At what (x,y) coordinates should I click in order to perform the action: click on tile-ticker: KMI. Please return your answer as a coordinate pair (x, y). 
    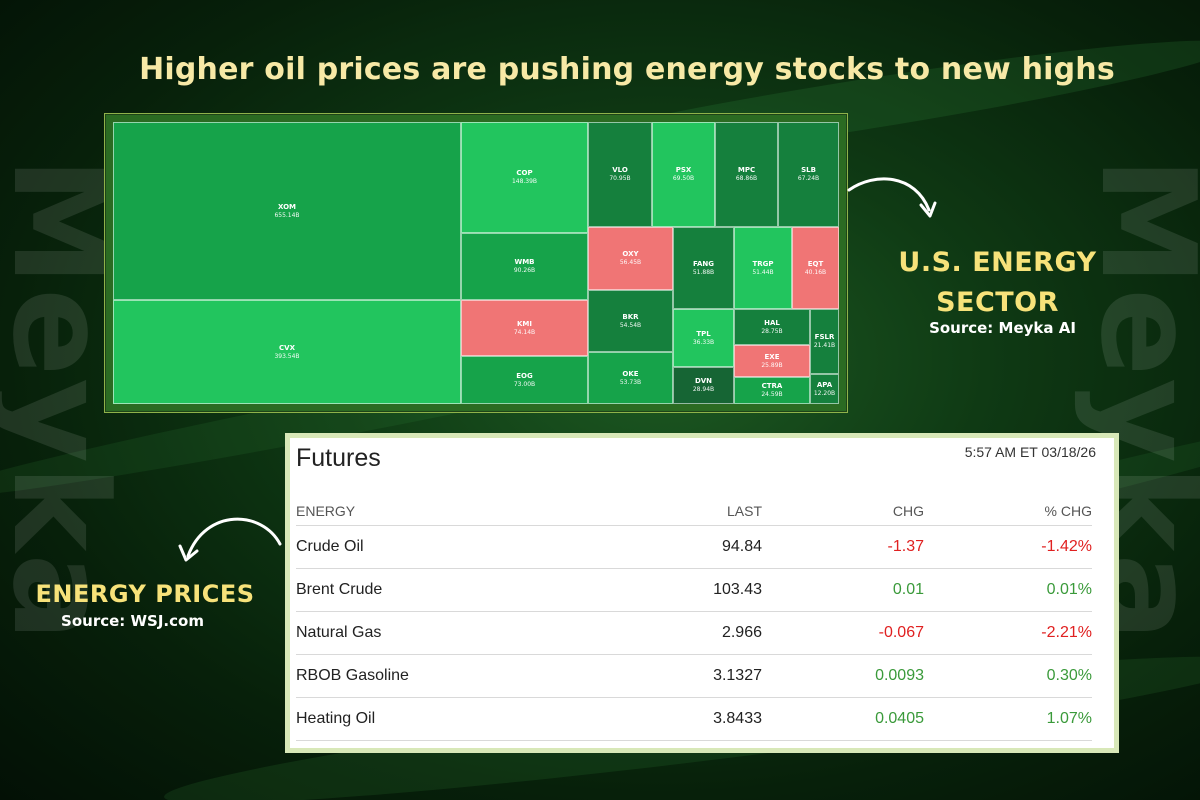
    Looking at the image, I should click on (524, 323).